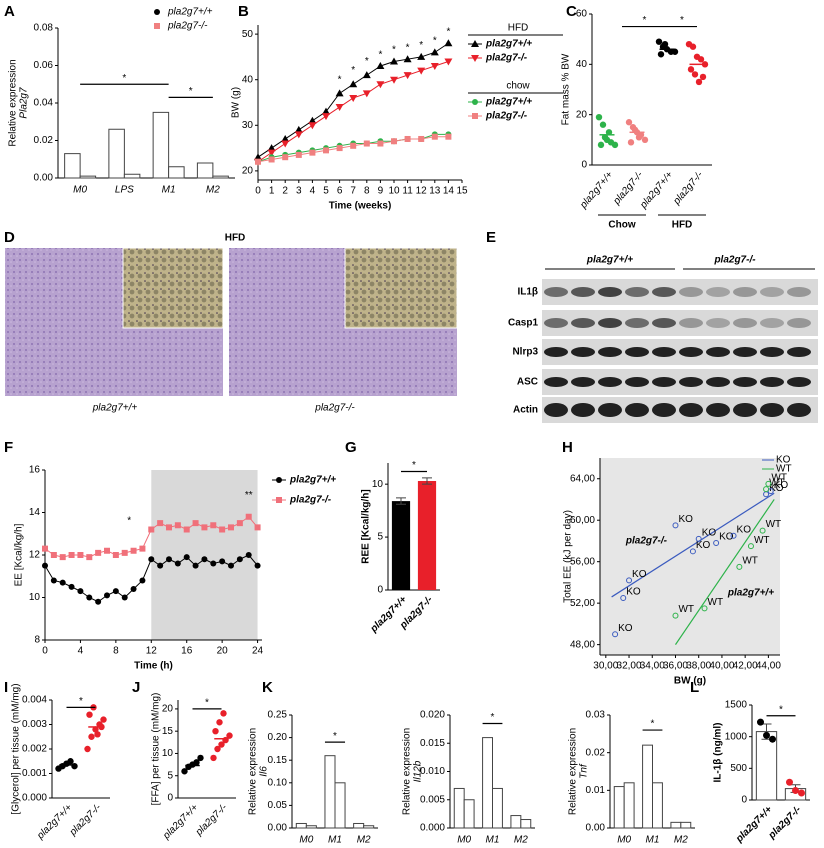 The image size is (824, 848). What do you see at coordinates (248, 125) in the screenshot?
I see `y-tick-label: 30` at bounding box center [248, 125].